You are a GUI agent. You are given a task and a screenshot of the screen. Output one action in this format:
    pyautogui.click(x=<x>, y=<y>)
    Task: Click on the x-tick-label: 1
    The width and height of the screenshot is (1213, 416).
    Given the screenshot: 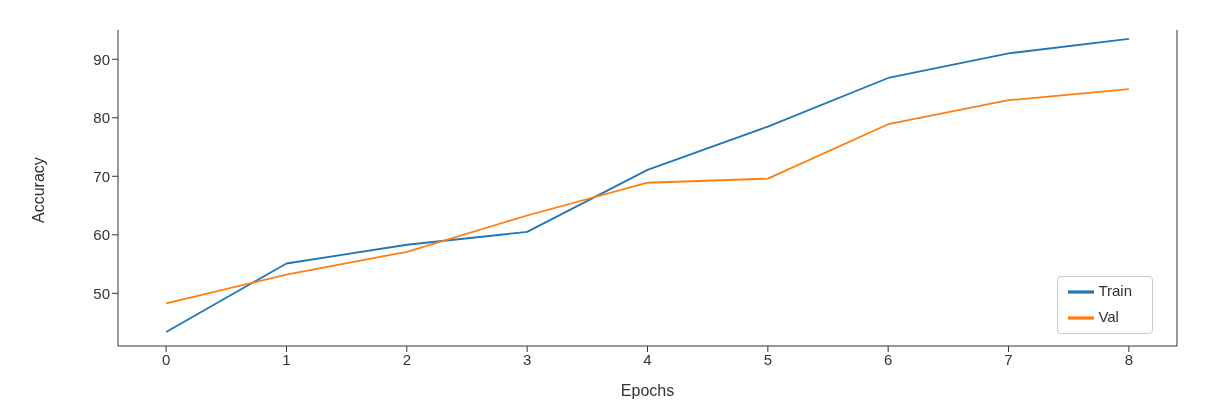 What is the action you would take?
    pyautogui.click(x=286, y=359)
    